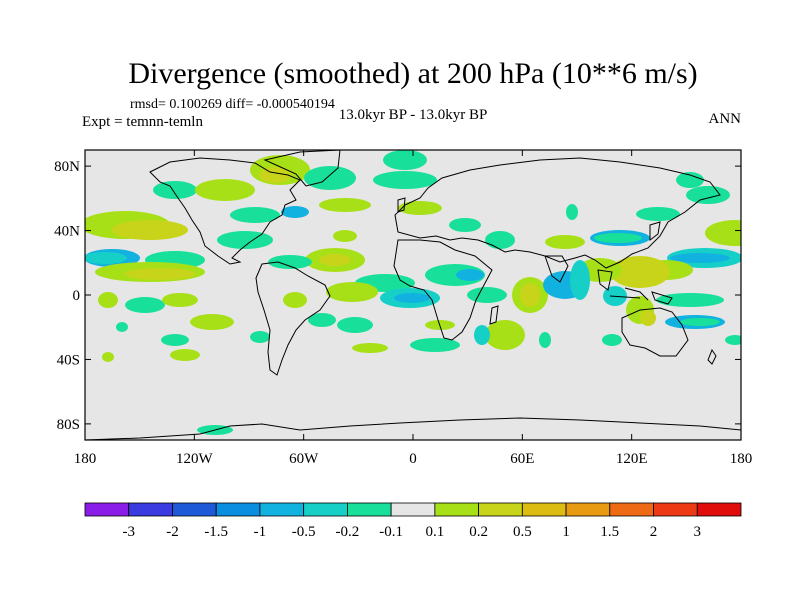  What do you see at coordinates (68, 425) in the screenshot?
I see `y-tick-label: 80S` at bounding box center [68, 425].